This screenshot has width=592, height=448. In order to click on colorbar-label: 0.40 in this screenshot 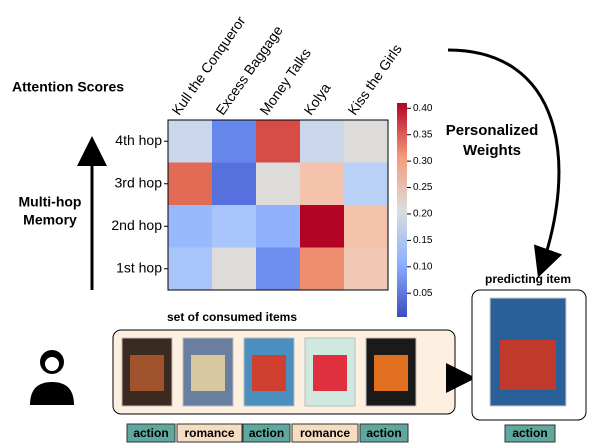, I will do `click(423, 108)`.